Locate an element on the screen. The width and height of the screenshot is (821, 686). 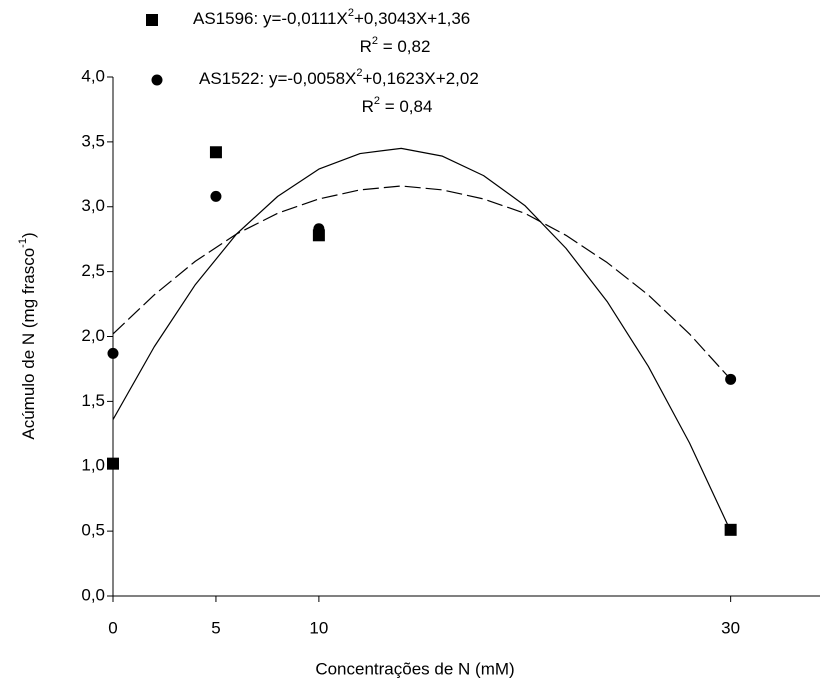
legend-r2: R2 = 0,84 is located at coordinates (397, 106).